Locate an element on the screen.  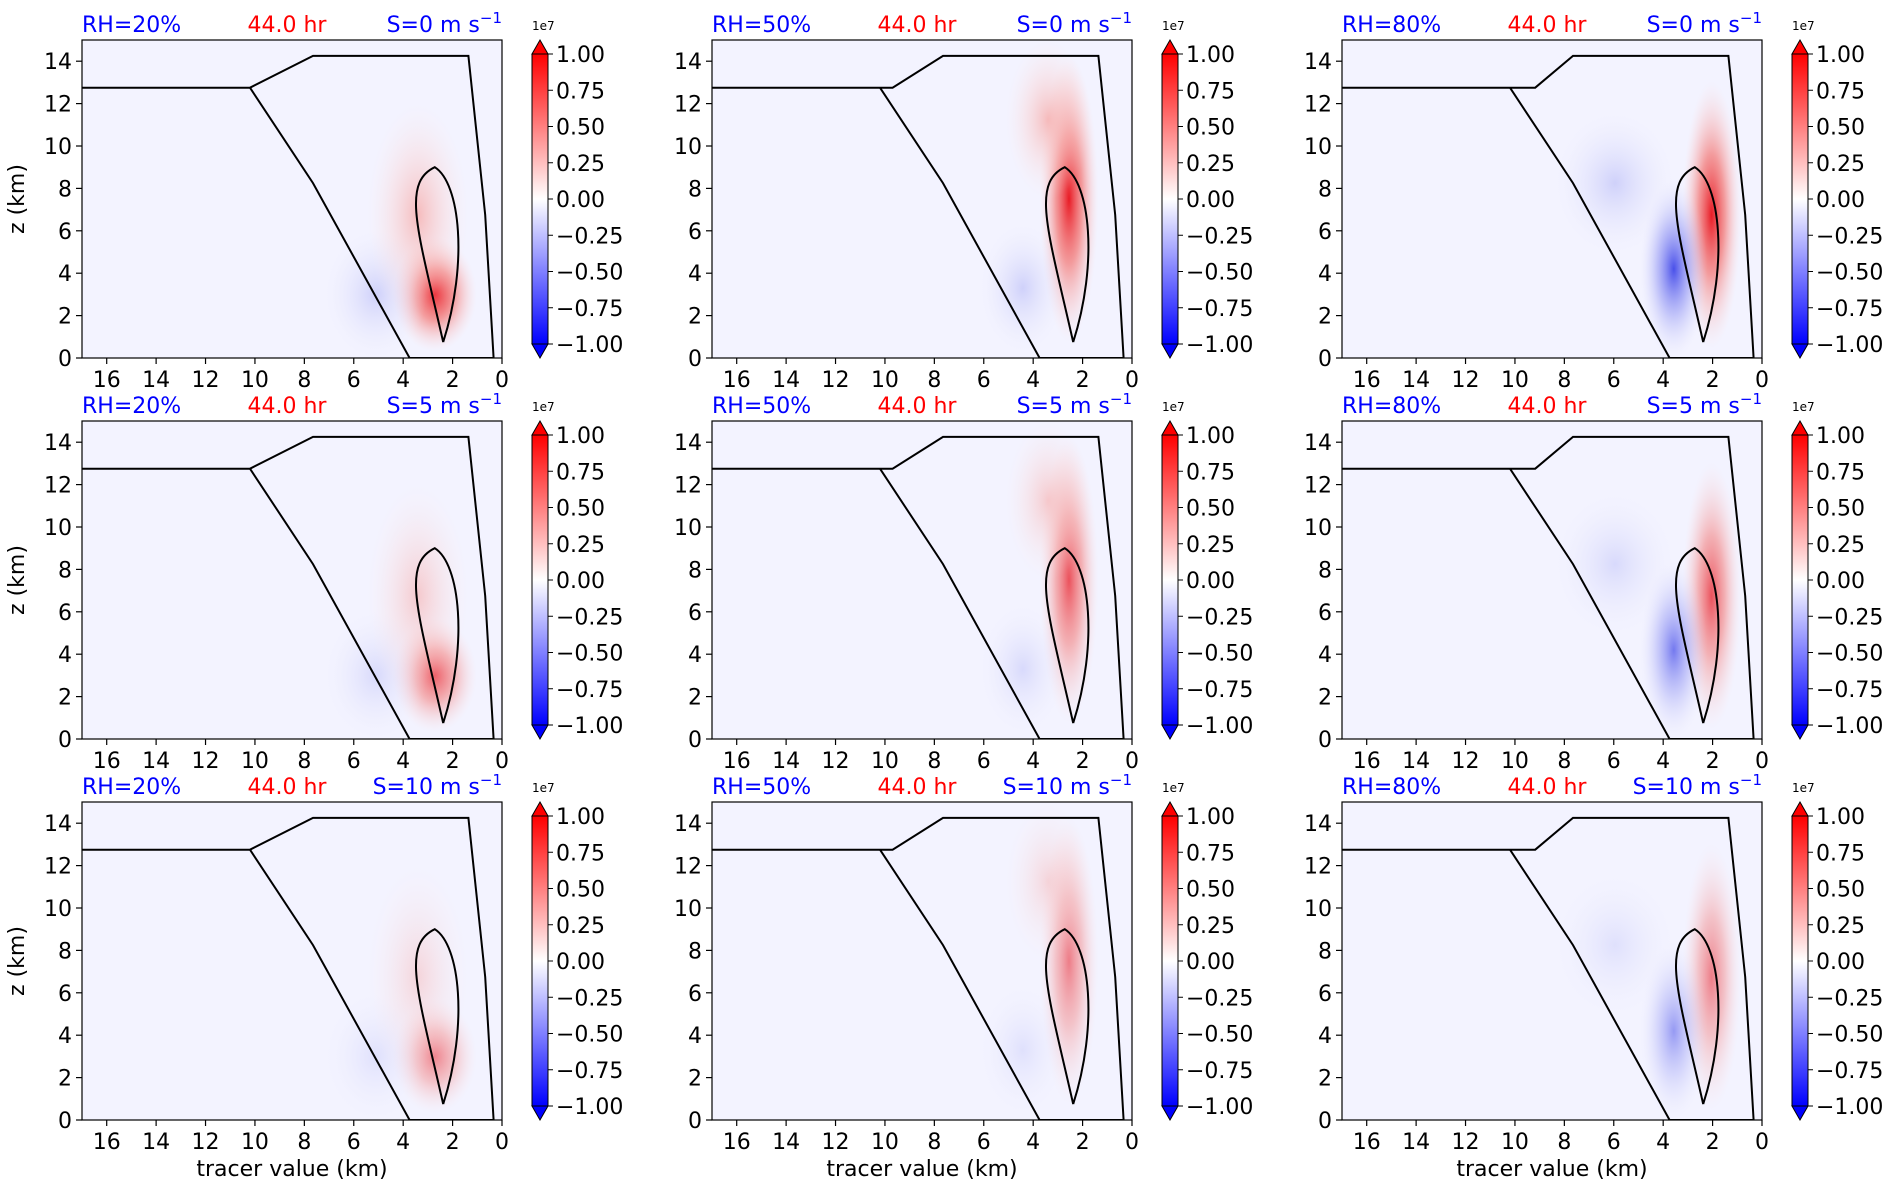
x-tick-label: 10 is located at coordinates (255, 1142).